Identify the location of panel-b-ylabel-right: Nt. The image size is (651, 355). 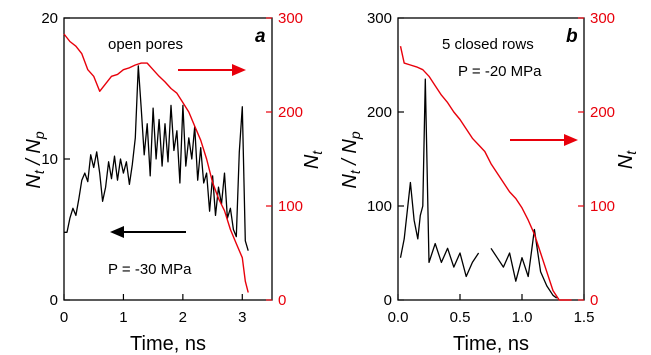
(627, 159).